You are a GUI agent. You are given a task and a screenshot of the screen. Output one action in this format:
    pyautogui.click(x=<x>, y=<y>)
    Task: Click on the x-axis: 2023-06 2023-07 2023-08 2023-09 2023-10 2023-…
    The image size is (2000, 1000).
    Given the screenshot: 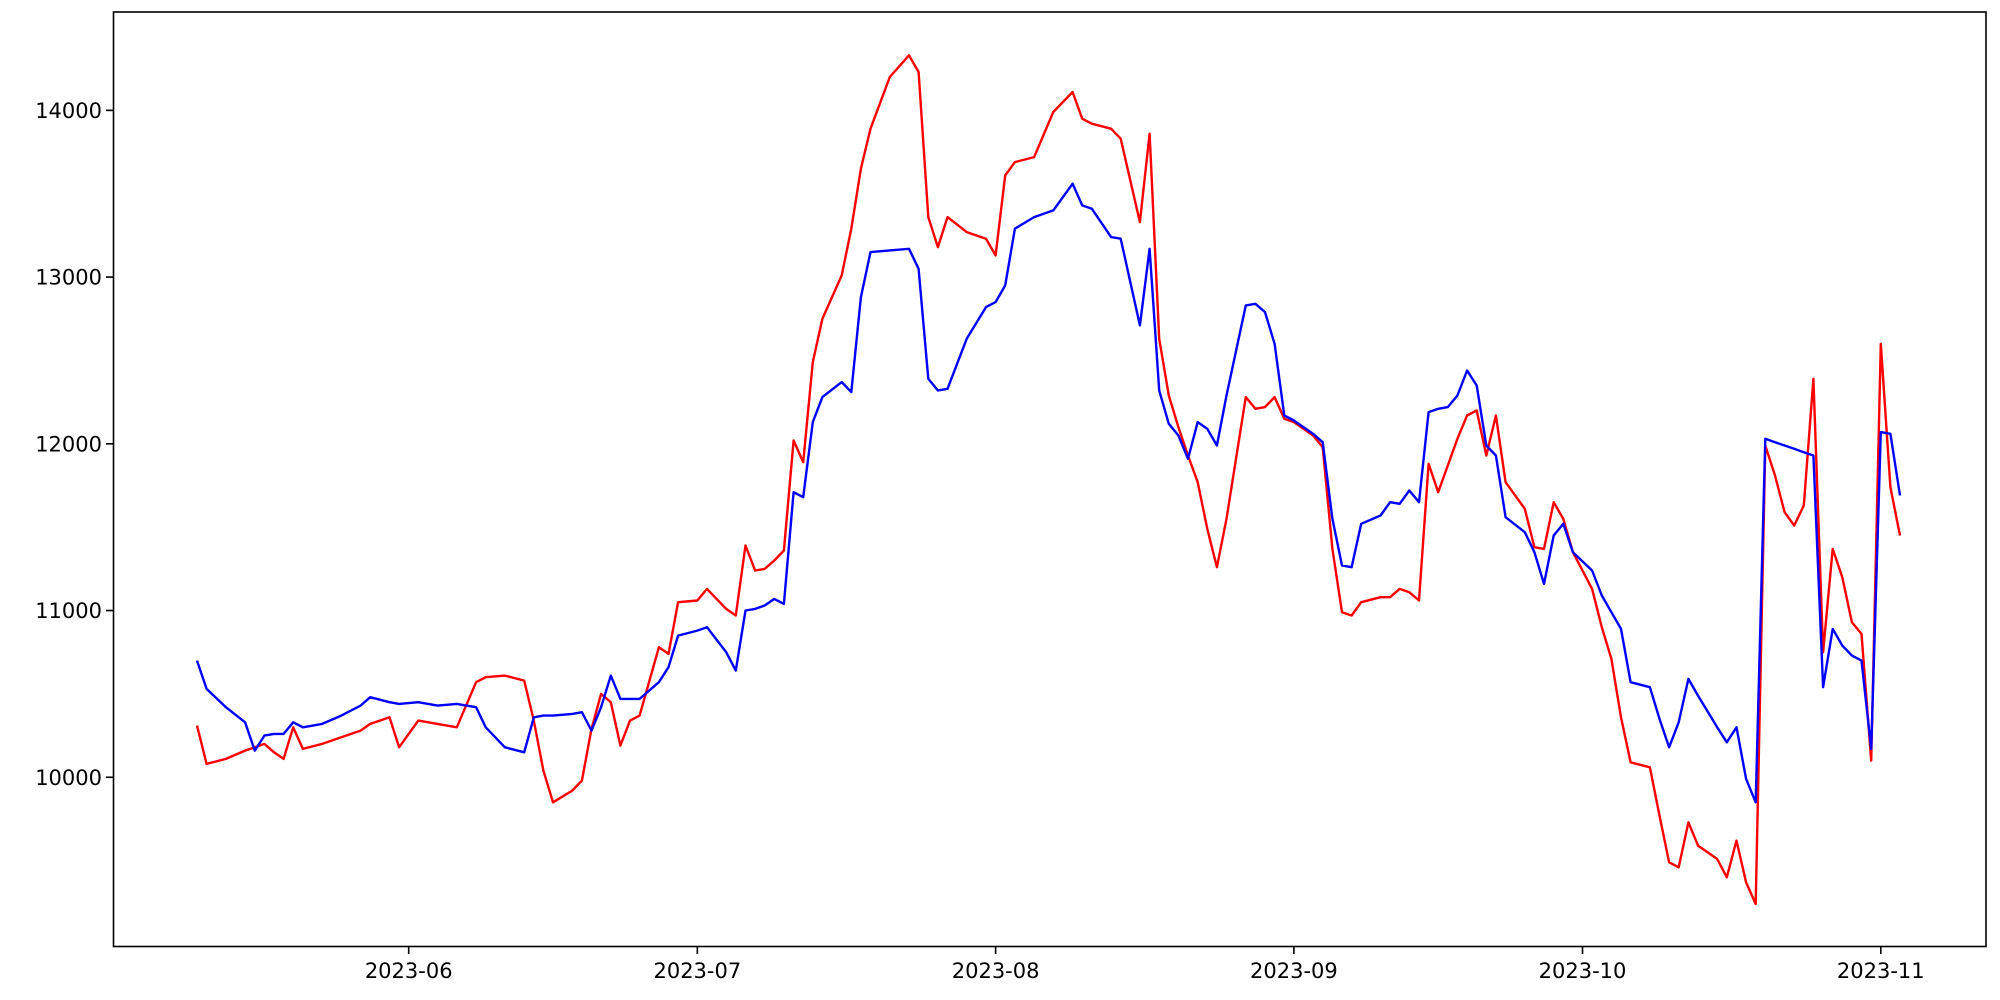 What is the action you would take?
    pyautogui.click(x=1145, y=964)
    